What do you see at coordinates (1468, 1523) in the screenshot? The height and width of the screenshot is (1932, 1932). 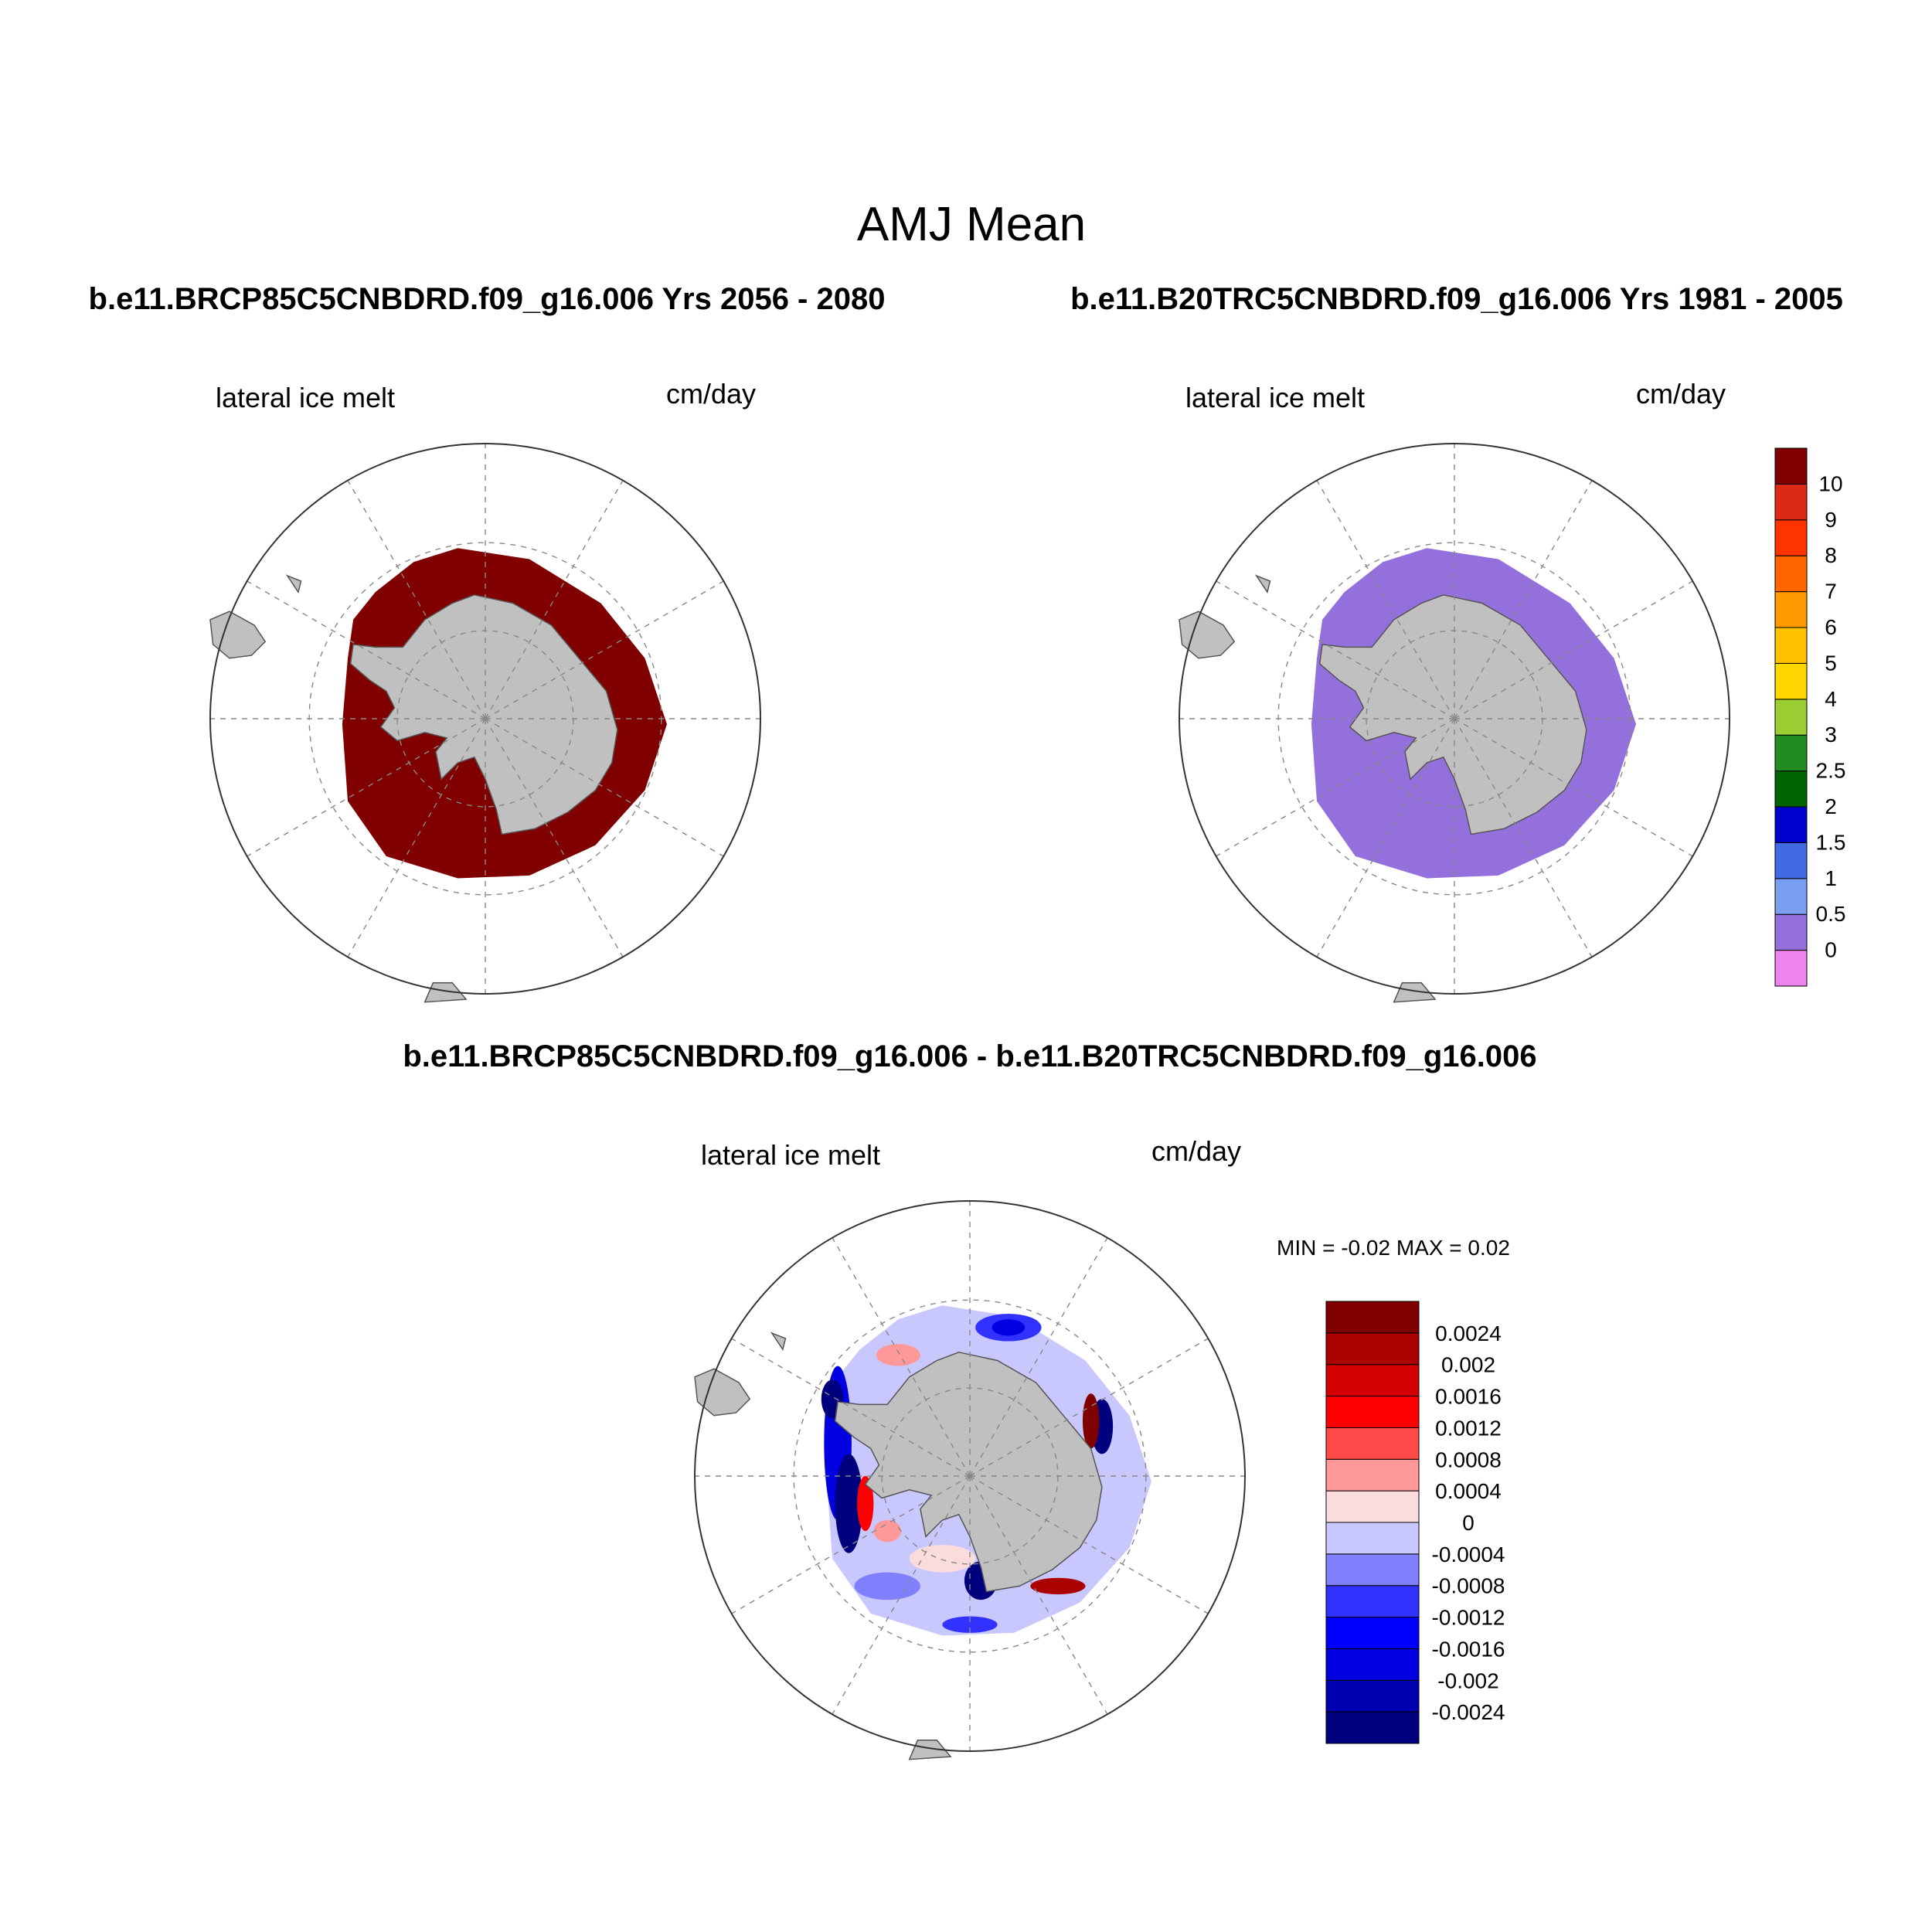 I see `colorbar-diff-tick-label: 0` at bounding box center [1468, 1523].